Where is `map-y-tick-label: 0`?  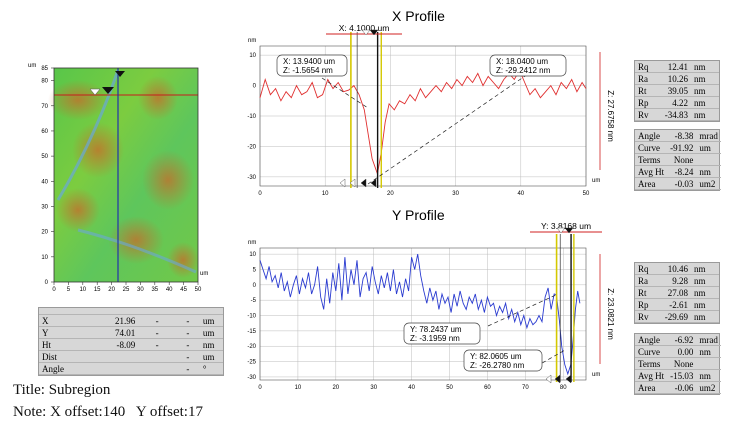 map-y-tick-label: 0 is located at coordinates (47, 283).